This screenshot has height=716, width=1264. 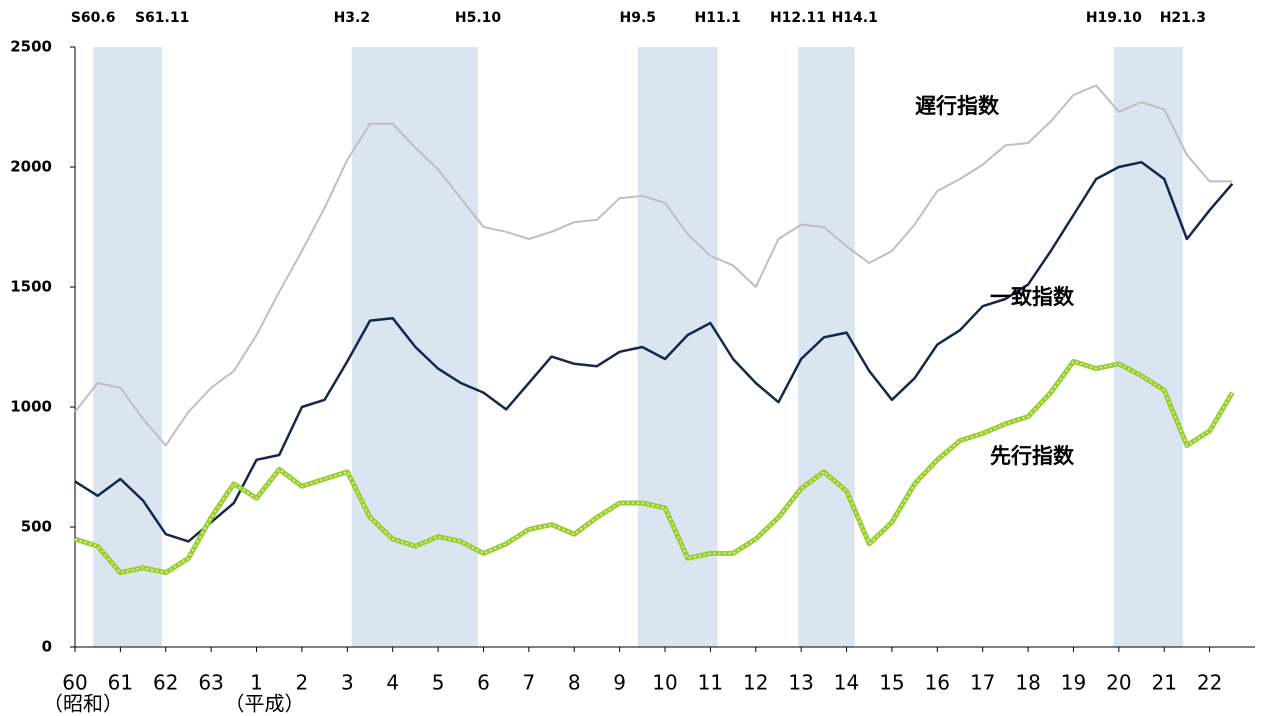 I want to click on series-name: 遅行指数, so click(x=957, y=106).